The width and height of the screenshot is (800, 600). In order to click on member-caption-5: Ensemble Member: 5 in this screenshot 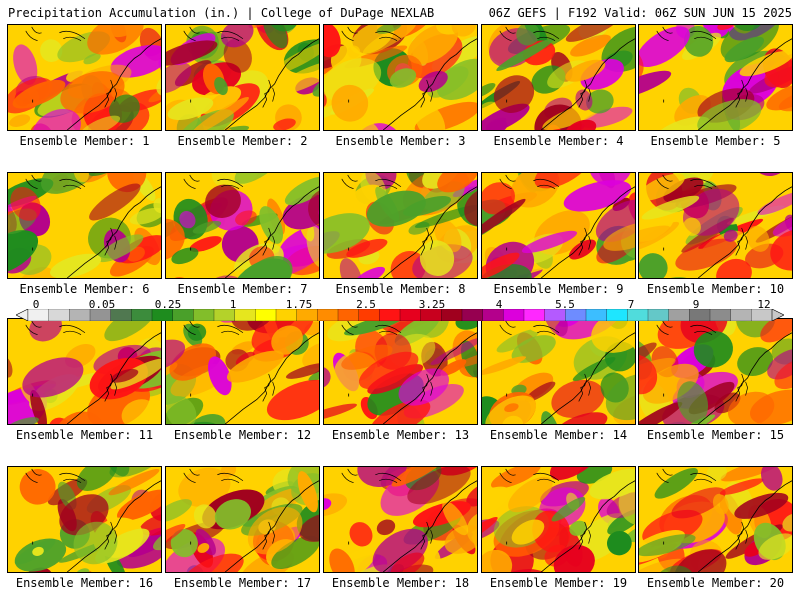, I will do `click(715, 141)`.